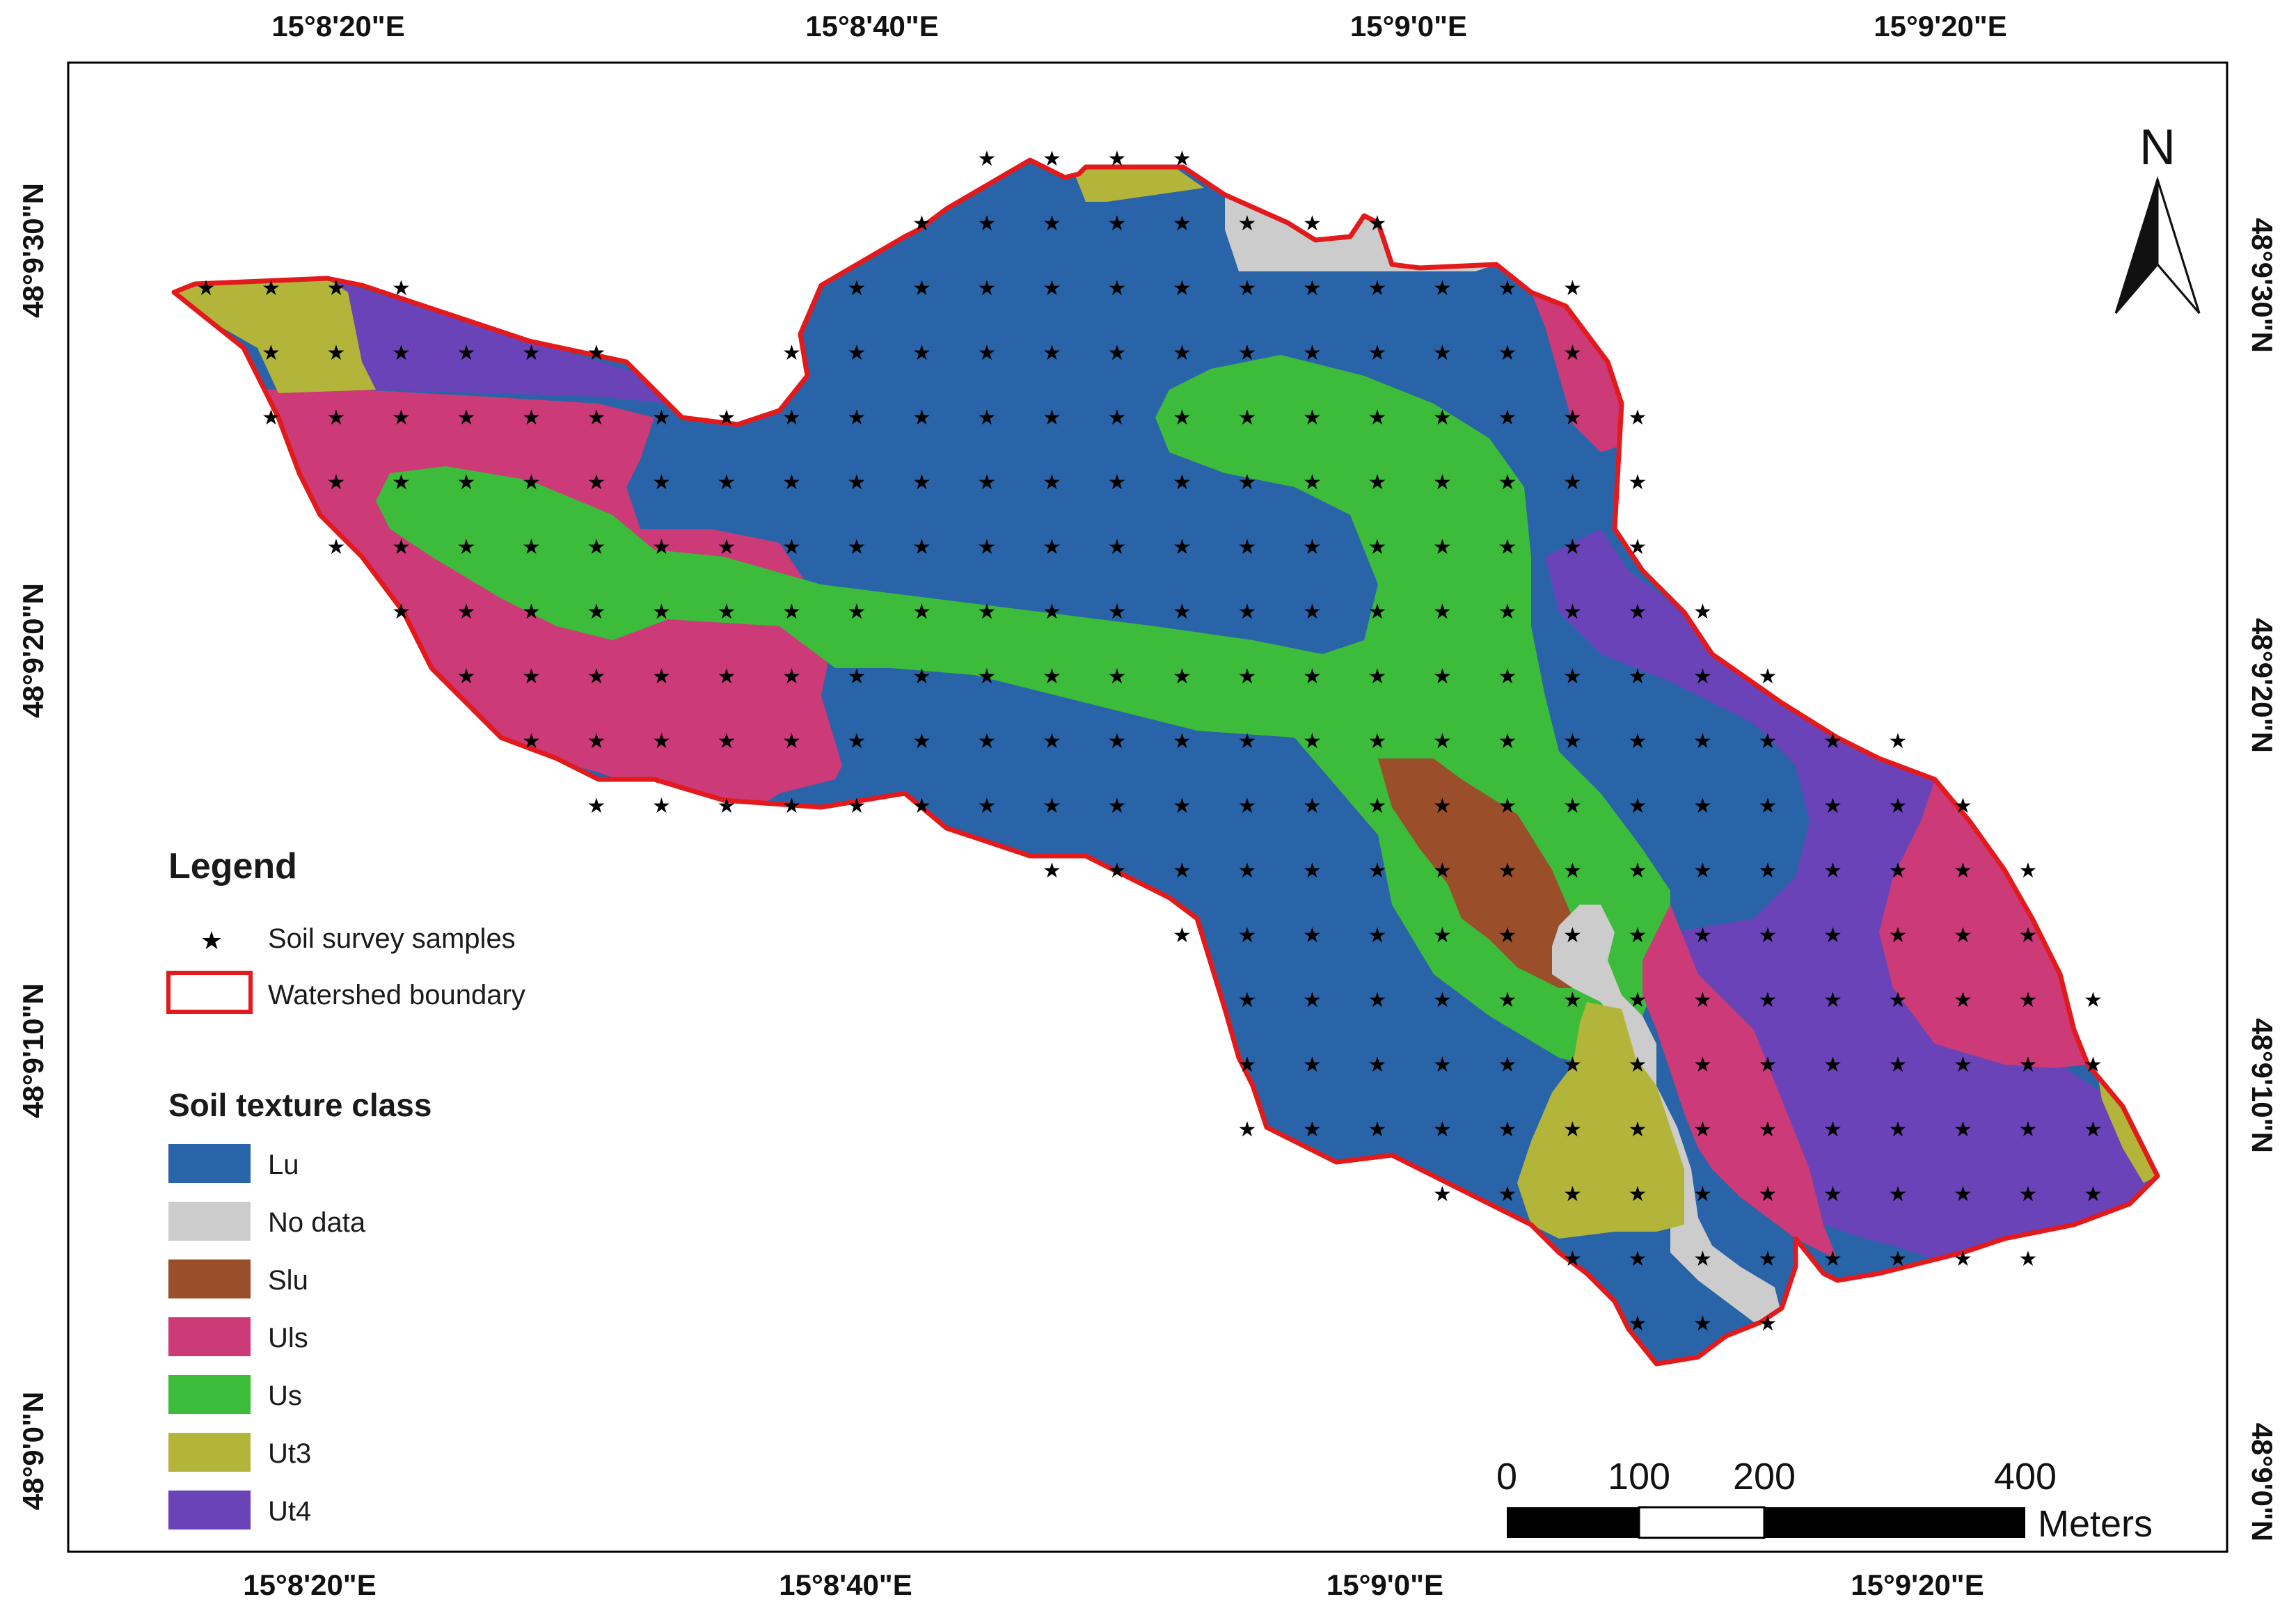 Image resolution: width=2296 pixels, height=1613 pixels. I want to click on right-lat-label: 48°9'0"N, so click(2262, 1482).